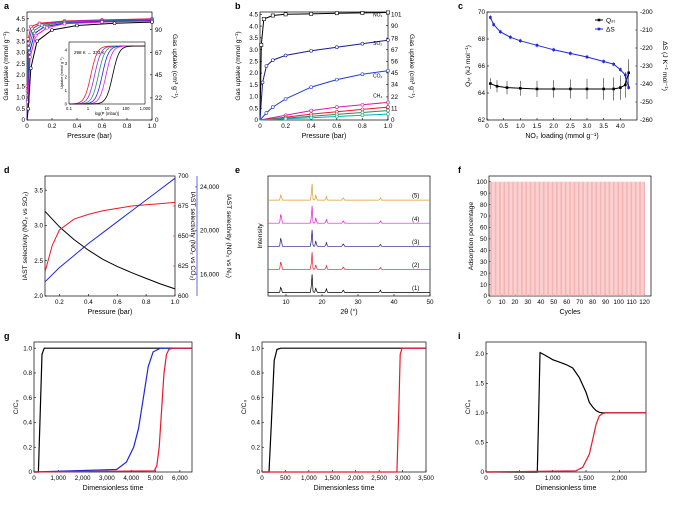  I want to click on y-tick-label: 40, so click(484, 250).